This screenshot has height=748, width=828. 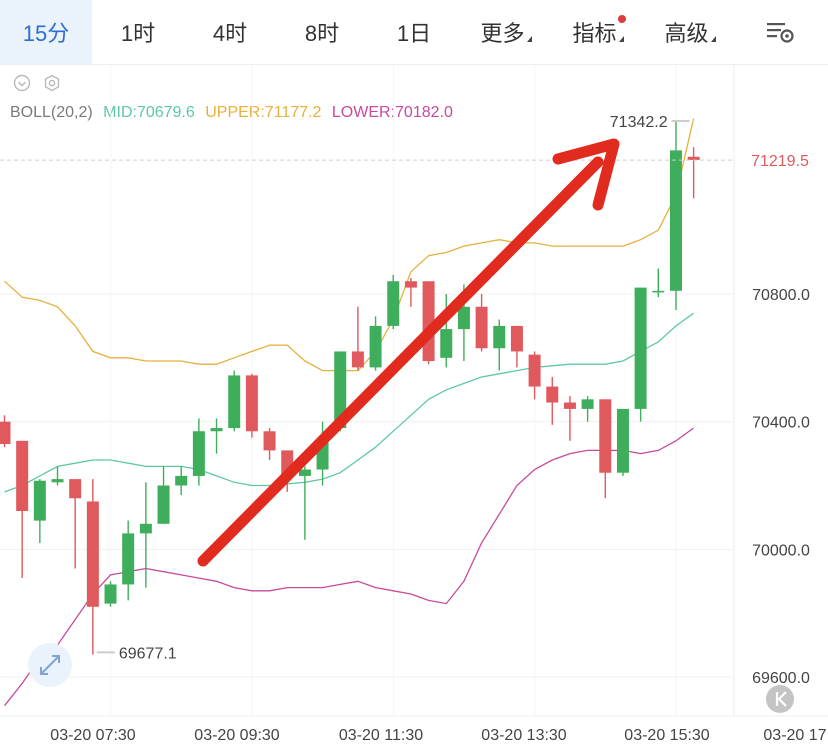 What do you see at coordinates (502, 33) in the screenshot?
I see `tab-label: 更多` at bounding box center [502, 33].